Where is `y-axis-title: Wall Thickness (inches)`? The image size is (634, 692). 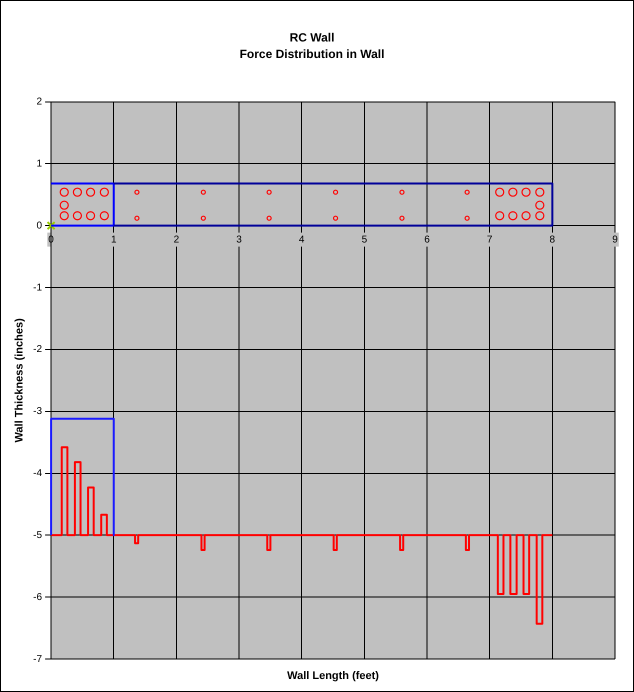
y-axis-title: Wall Thickness (inches) is located at coordinates (20, 380).